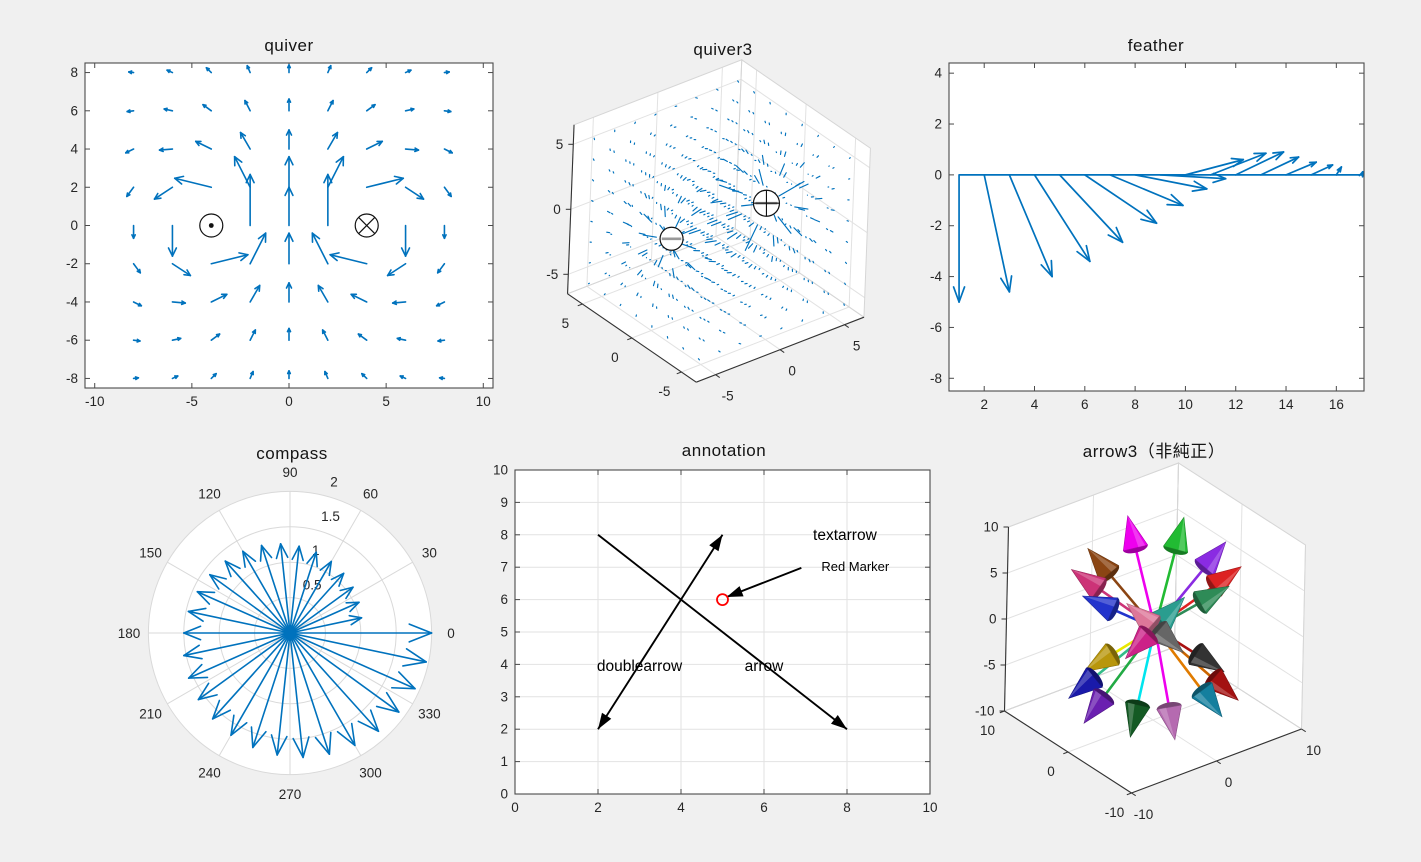  I want to click on svg-text: 1.5, so click(330, 516).